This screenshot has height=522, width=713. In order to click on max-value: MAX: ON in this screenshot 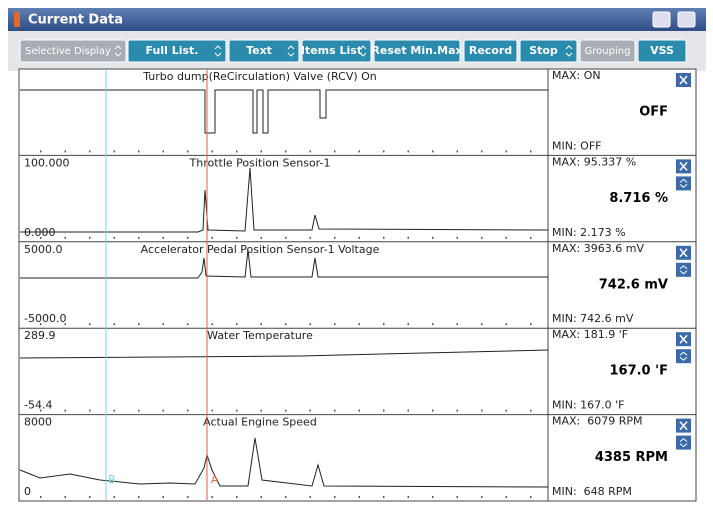, I will do `click(576, 75)`.